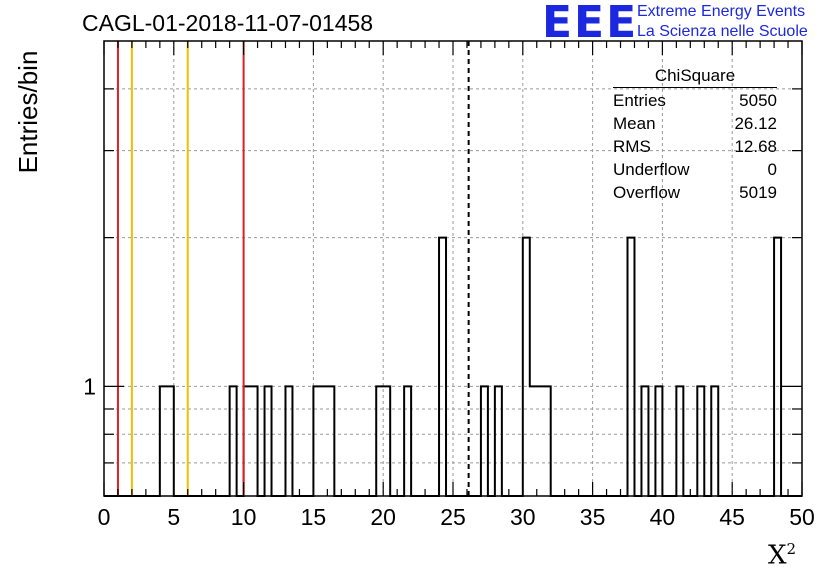 The width and height of the screenshot is (836, 572). I want to click on x-tick-label: 5, so click(173, 517).